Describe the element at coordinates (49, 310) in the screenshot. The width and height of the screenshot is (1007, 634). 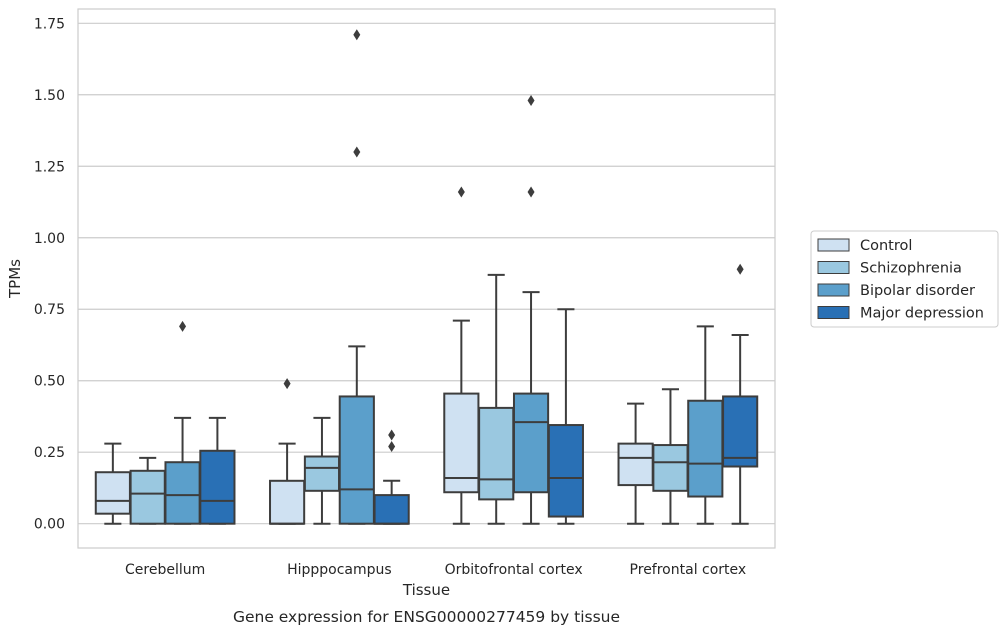
I see `y-tick-label: 0.75` at that location.